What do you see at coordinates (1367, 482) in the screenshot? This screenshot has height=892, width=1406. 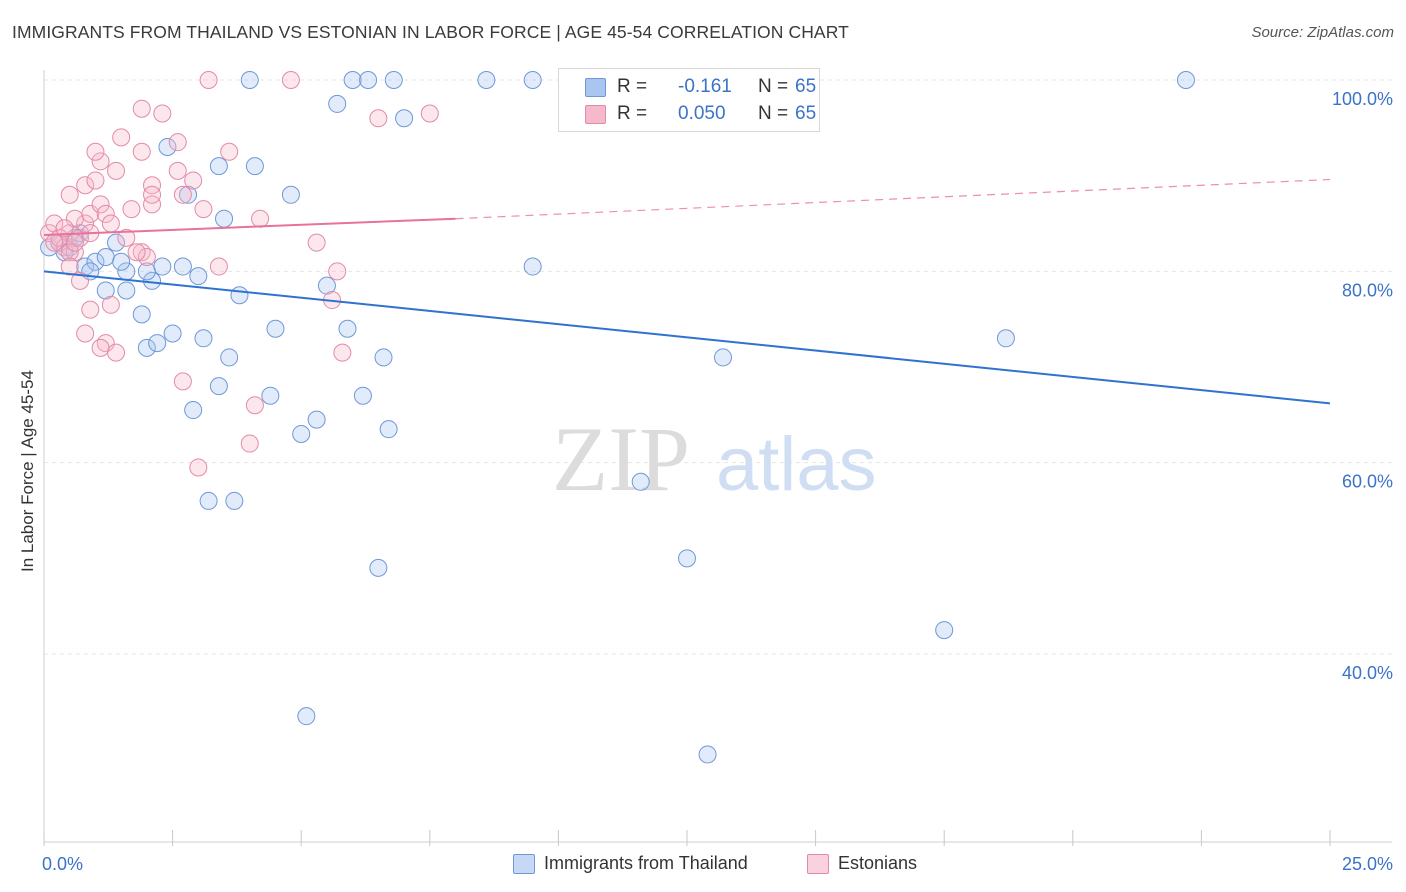 I see `y-tick-label: 60.0%` at bounding box center [1367, 482].